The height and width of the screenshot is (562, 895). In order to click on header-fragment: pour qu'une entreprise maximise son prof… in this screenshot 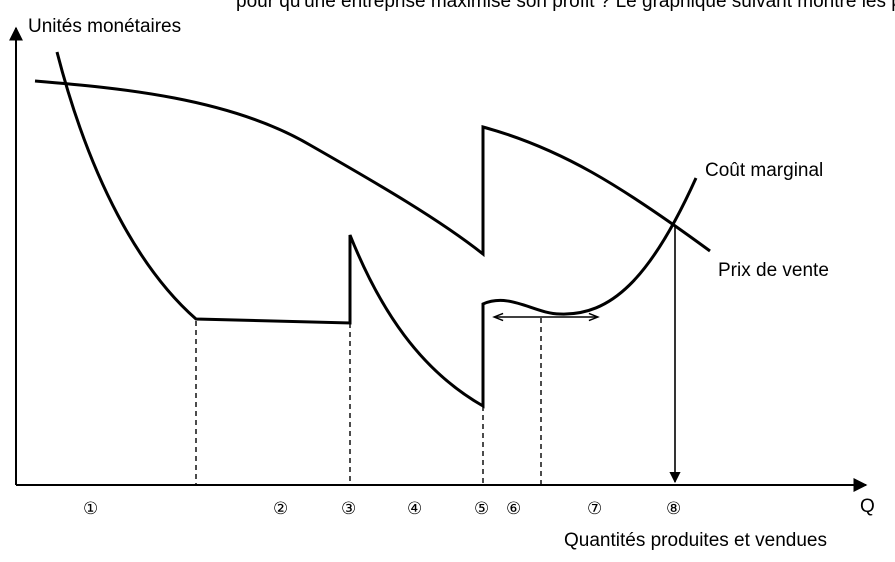, I will do `click(565, 6)`.